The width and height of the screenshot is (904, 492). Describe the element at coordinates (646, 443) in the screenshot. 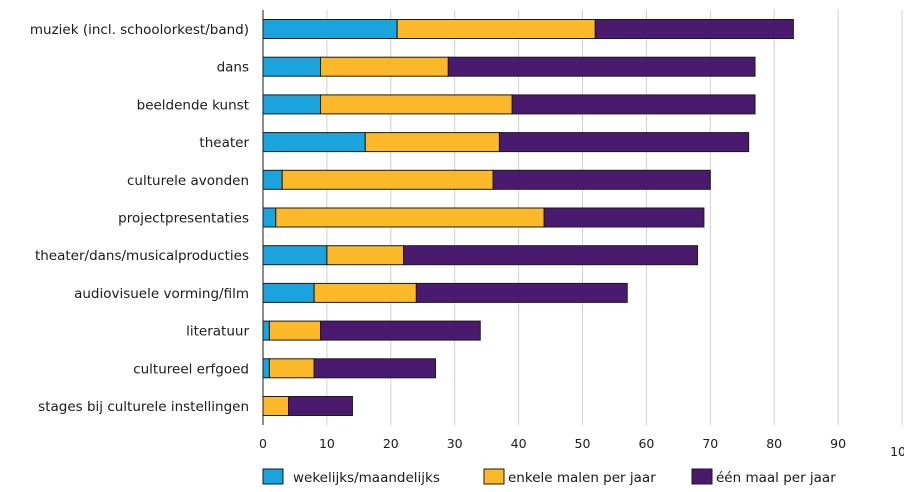

I see `x-tick-label-60: 60` at that location.